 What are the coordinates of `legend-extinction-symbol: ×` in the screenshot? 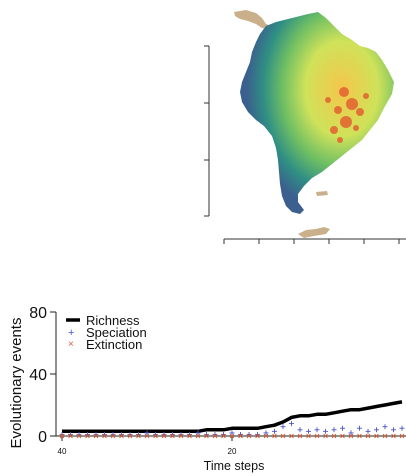 It's located at (71, 344).